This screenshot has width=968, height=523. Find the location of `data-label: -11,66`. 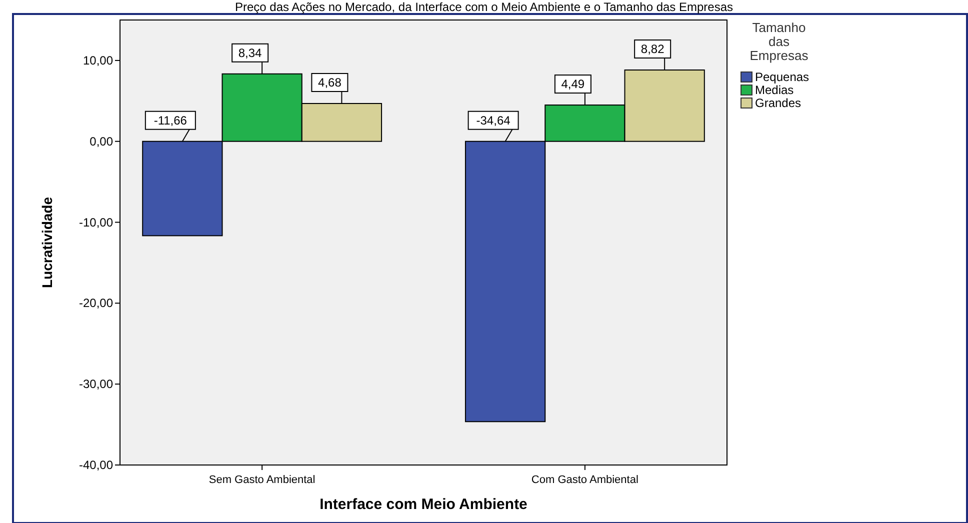

data-label: -11,66 is located at coordinates (171, 120).